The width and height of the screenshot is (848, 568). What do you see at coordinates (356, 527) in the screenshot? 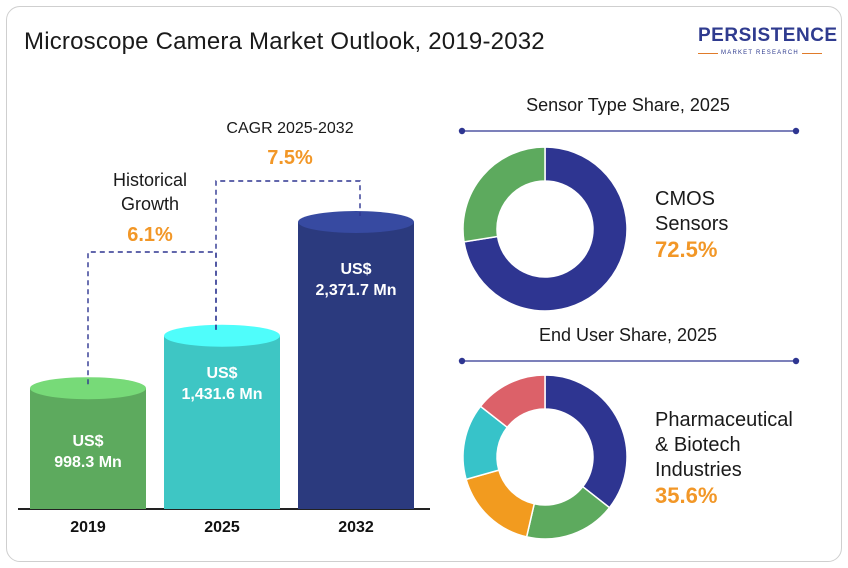
I see `x-tick-label: 2032` at bounding box center [356, 527].